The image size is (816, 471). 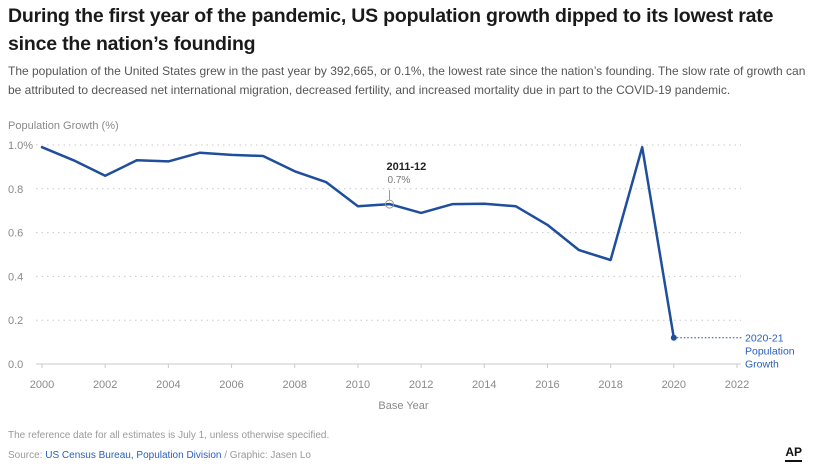 I want to click on x-tick-label: 2016, so click(x=547, y=385).